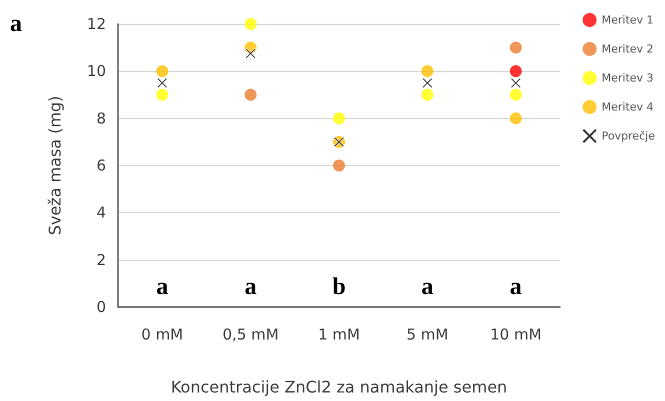 The width and height of the screenshot is (665, 401). Describe the element at coordinates (101, 307) in the screenshot. I see `y-tick-label: 0` at that location.